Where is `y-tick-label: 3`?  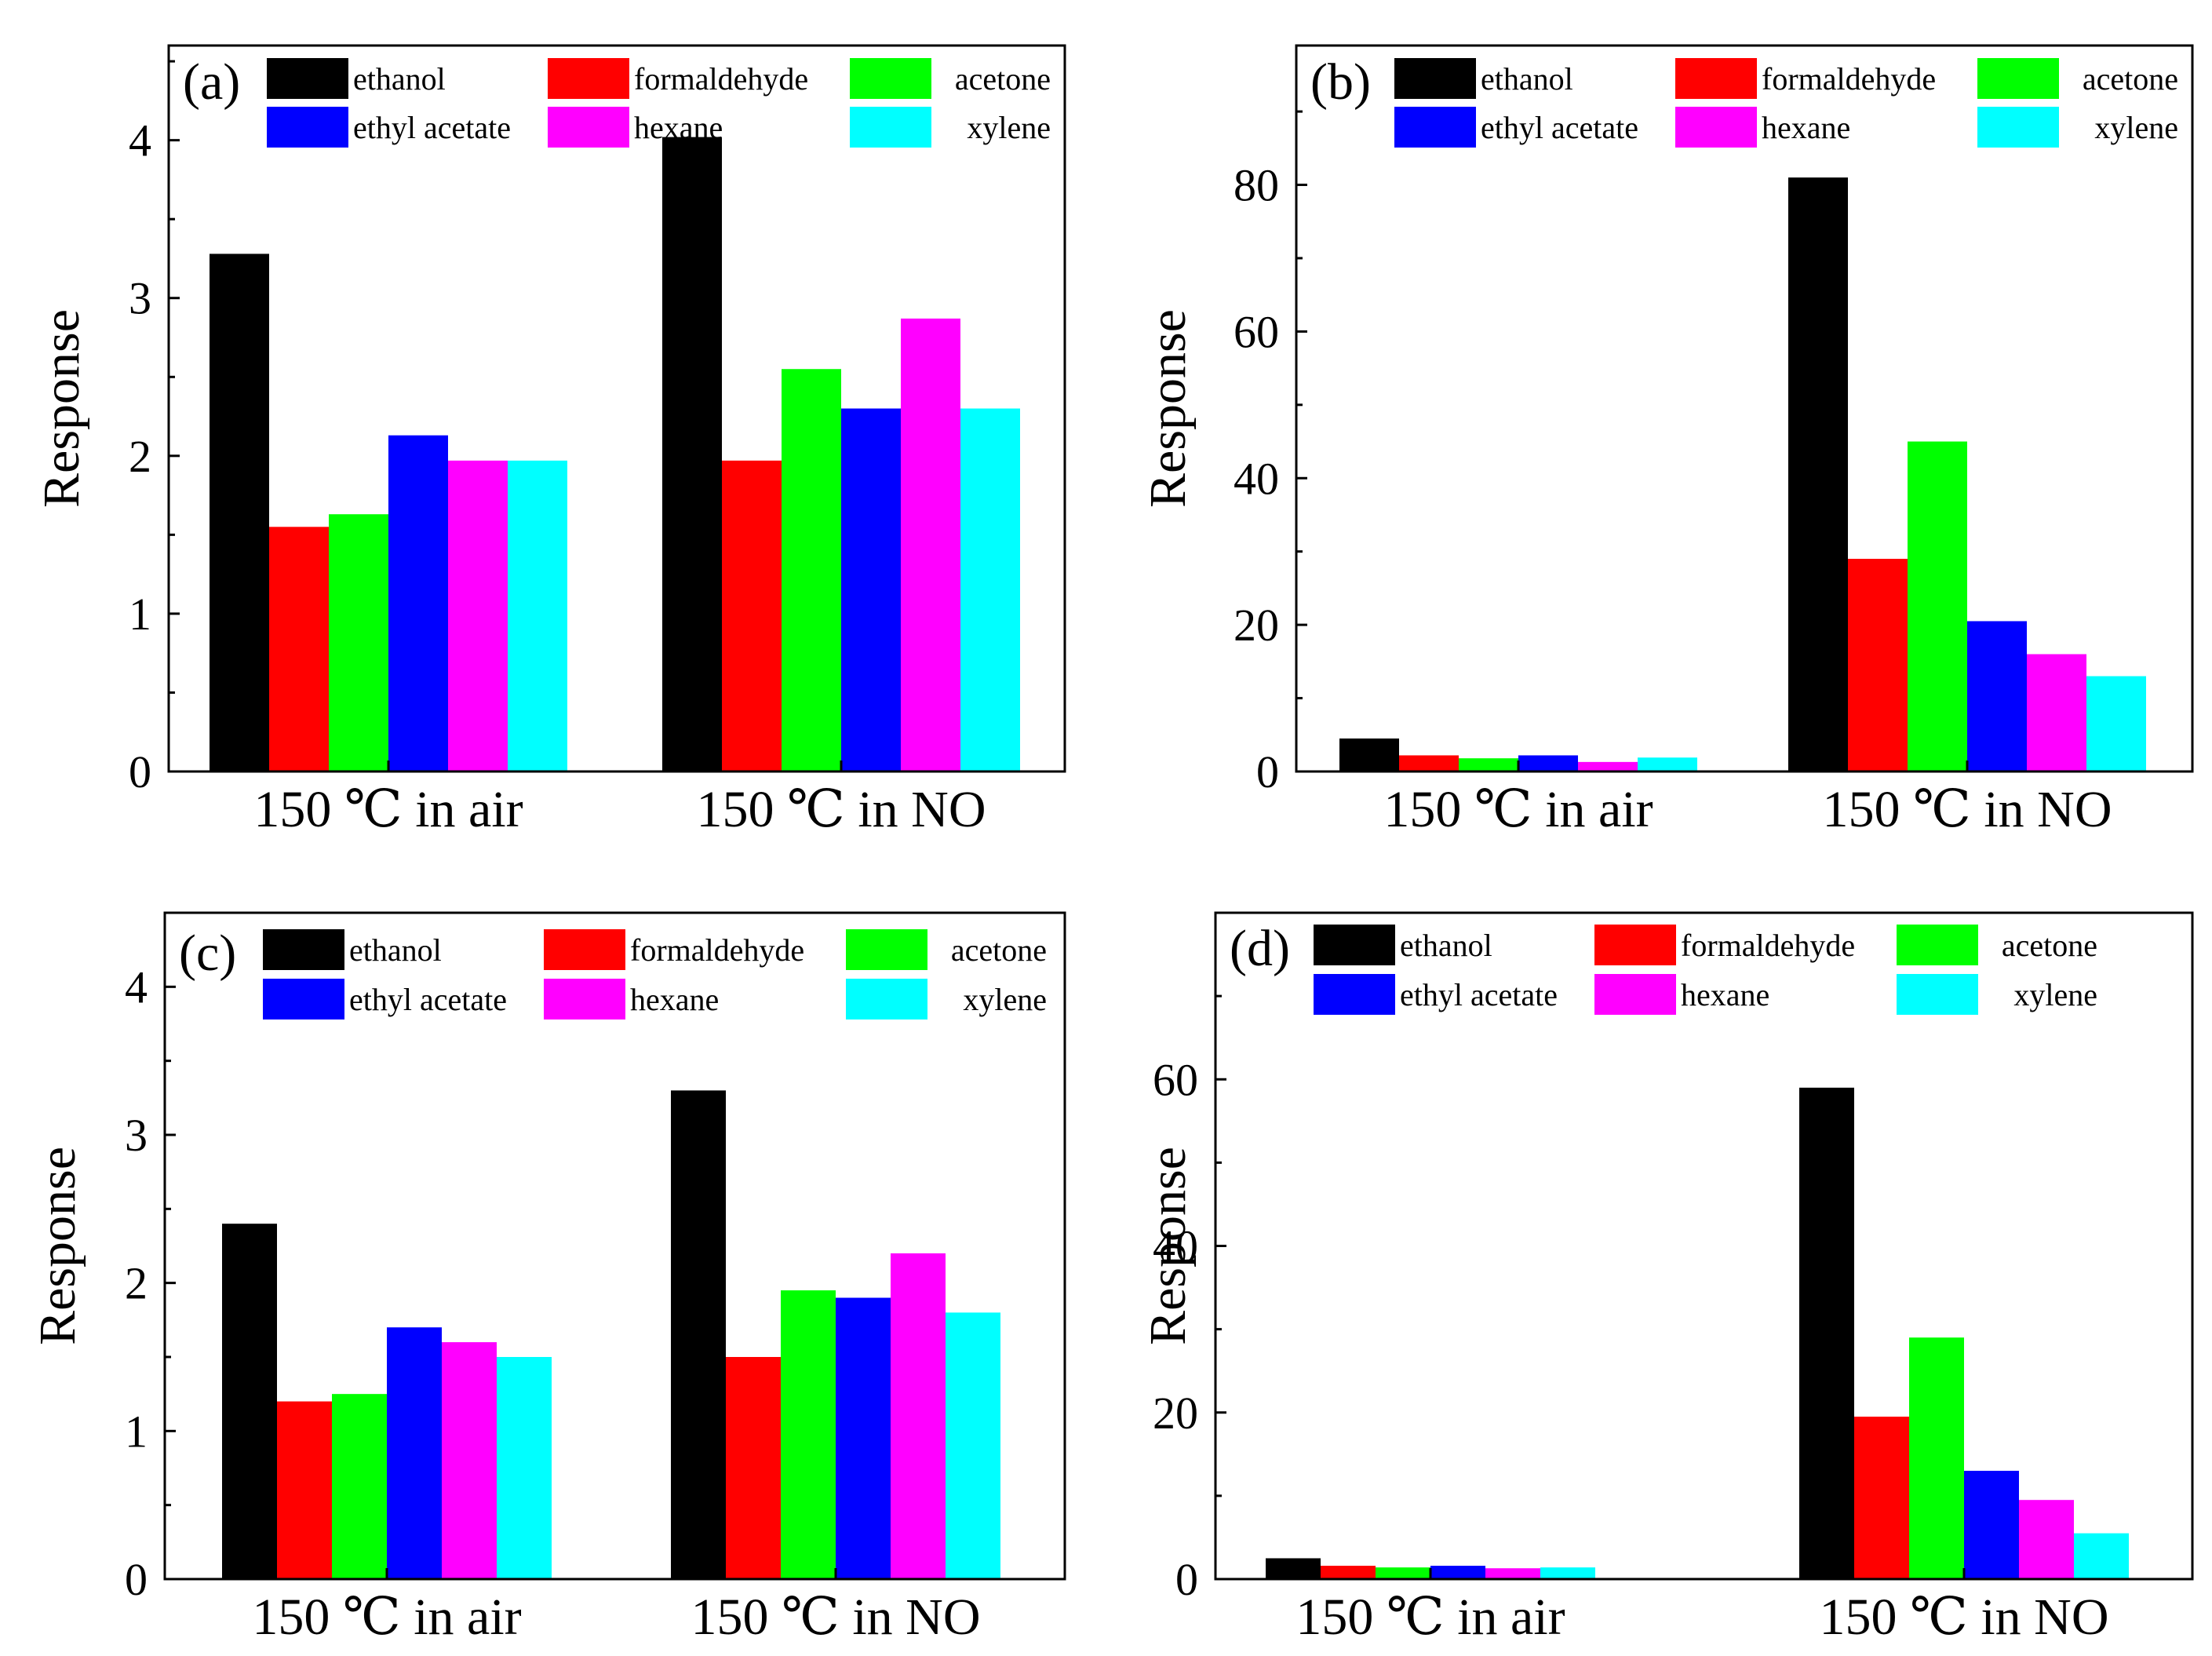 y-tick-label: 3 is located at coordinates (140, 298).